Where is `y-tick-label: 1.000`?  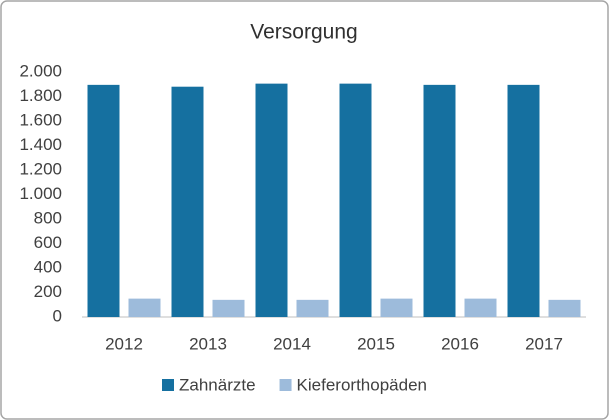
y-tick-label: 1.000 is located at coordinates (40, 193).